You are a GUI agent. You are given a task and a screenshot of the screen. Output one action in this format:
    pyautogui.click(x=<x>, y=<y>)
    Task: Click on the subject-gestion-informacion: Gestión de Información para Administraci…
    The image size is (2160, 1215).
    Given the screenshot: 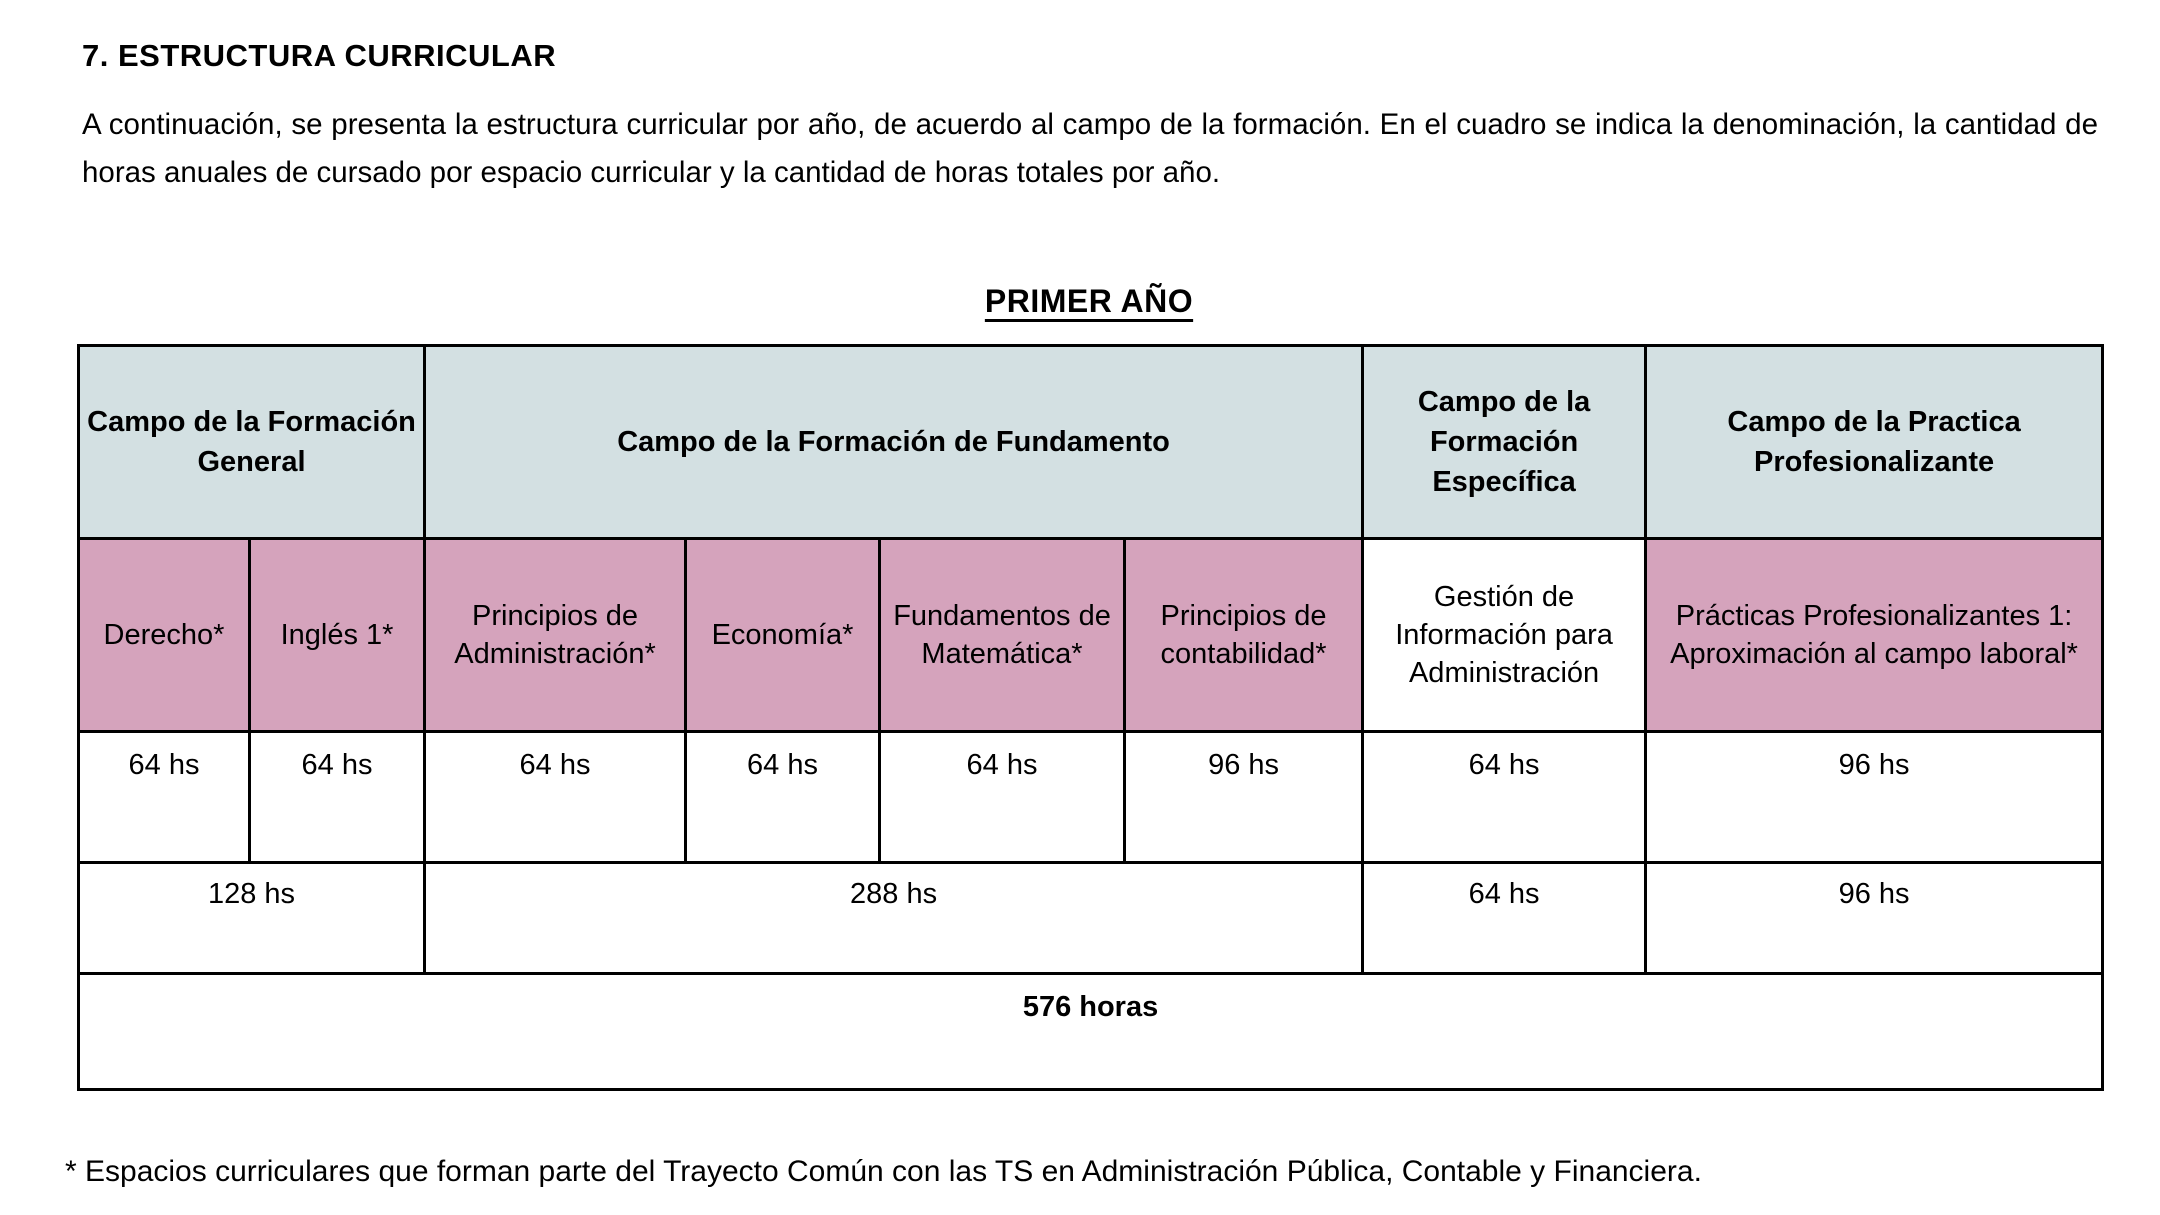 What is the action you would take?
    pyautogui.click(x=1504, y=635)
    